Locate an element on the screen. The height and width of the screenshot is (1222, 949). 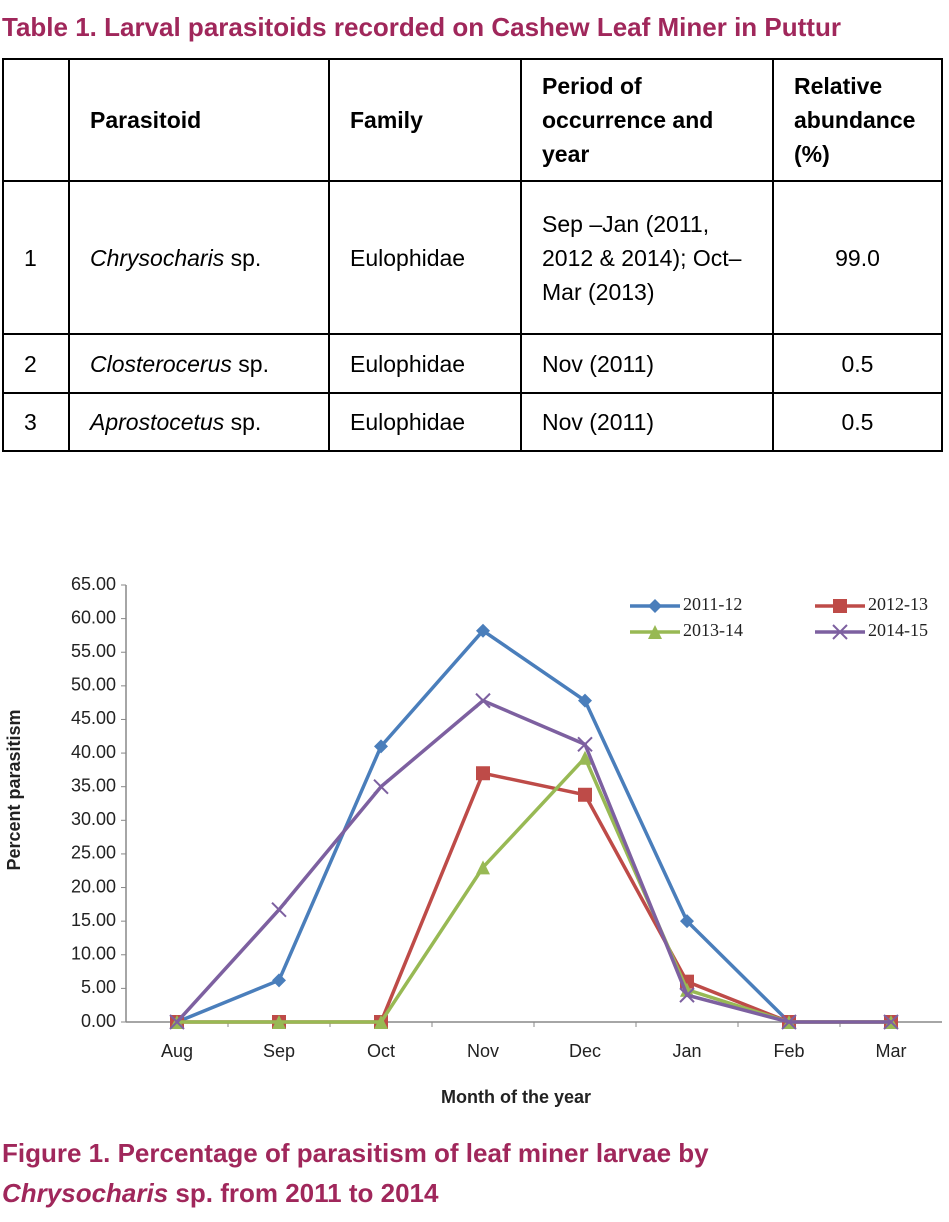
header-cell: Period of occurrence and year is located at coordinates (647, 120).